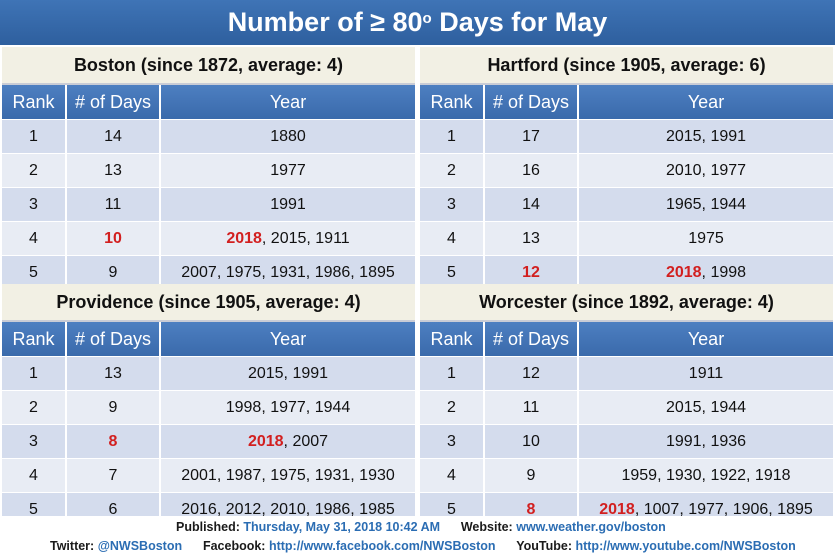  Describe the element at coordinates (724, 272) in the screenshot. I see `year-list: , 1998` at that location.